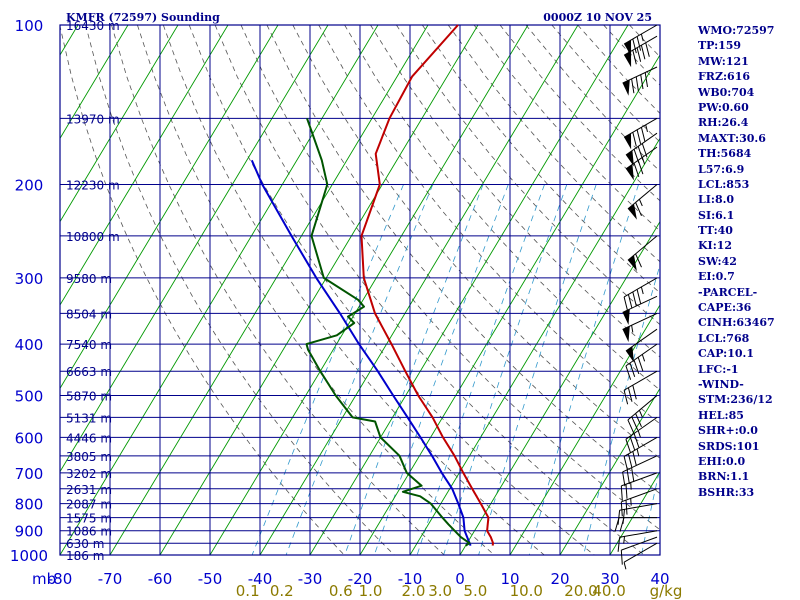  I want to click on index-item: -PARCEL-, so click(728, 292).